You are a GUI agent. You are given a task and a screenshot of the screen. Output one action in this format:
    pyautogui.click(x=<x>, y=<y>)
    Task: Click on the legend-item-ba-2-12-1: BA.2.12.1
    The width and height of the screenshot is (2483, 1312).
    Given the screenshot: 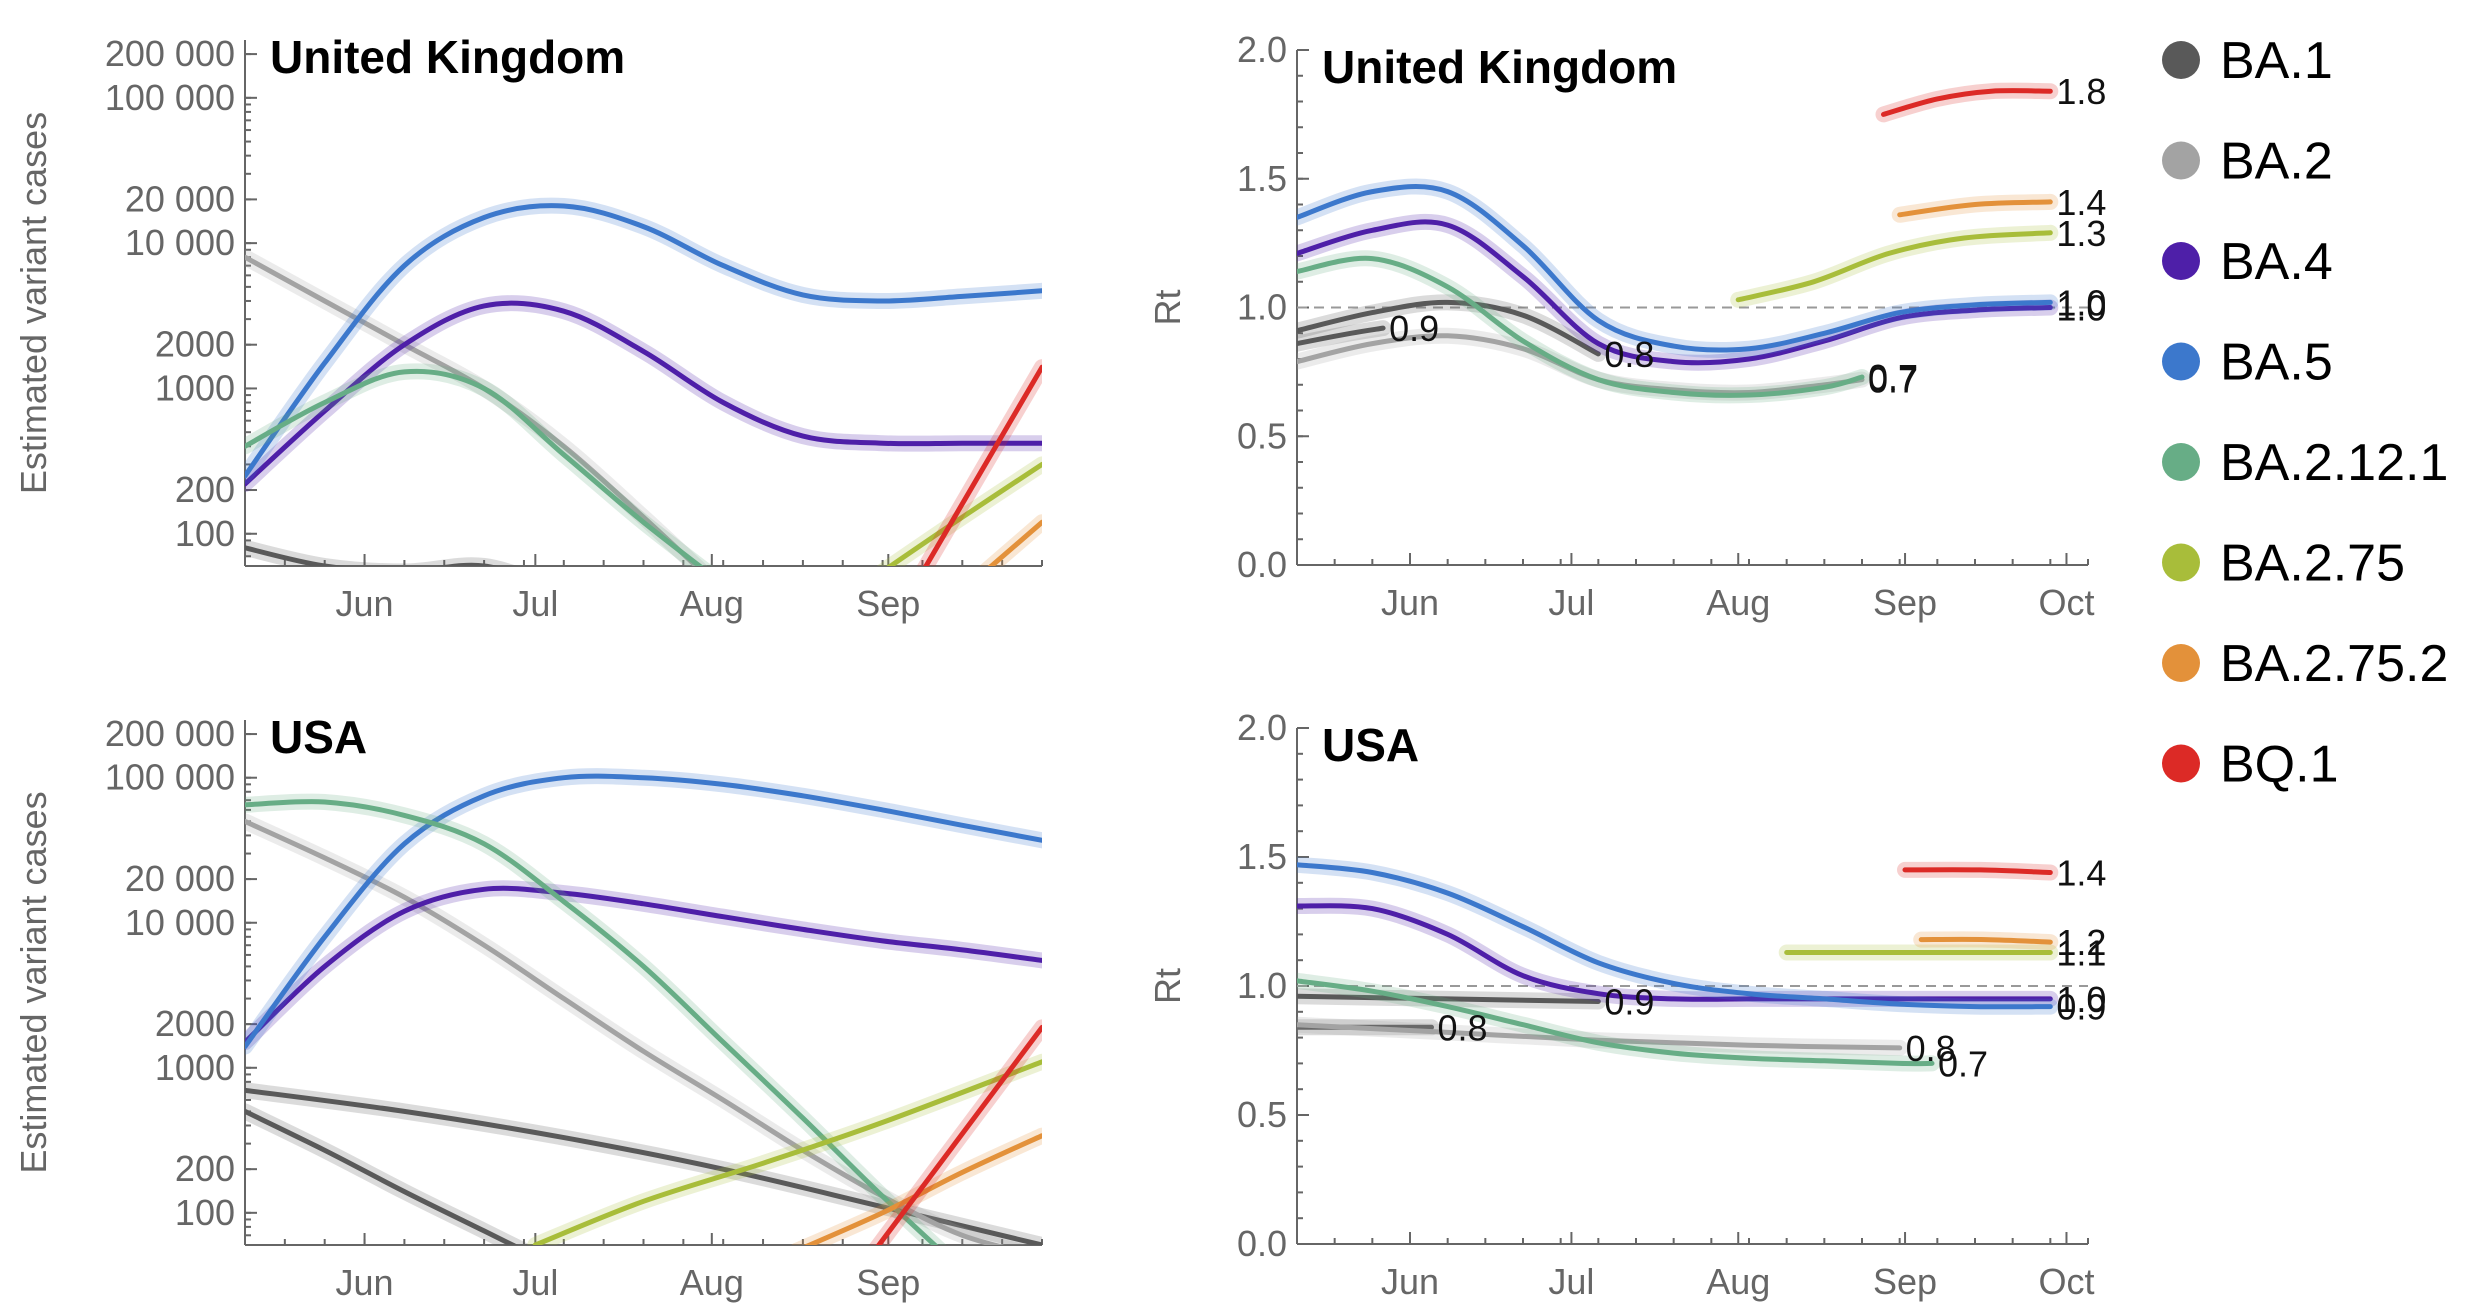 What is the action you would take?
    pyautogui.click(x=2305, y=463)
    